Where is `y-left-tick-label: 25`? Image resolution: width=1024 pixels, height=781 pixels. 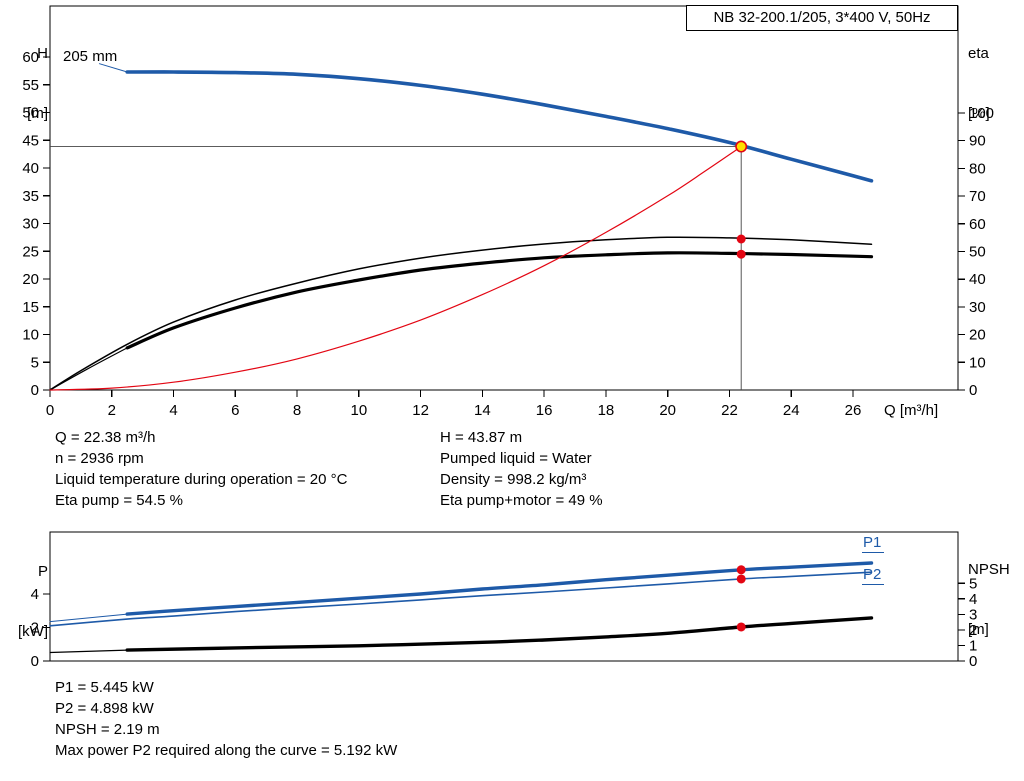 y-left-tick-label: 25 is located at coordinates (30, 251).